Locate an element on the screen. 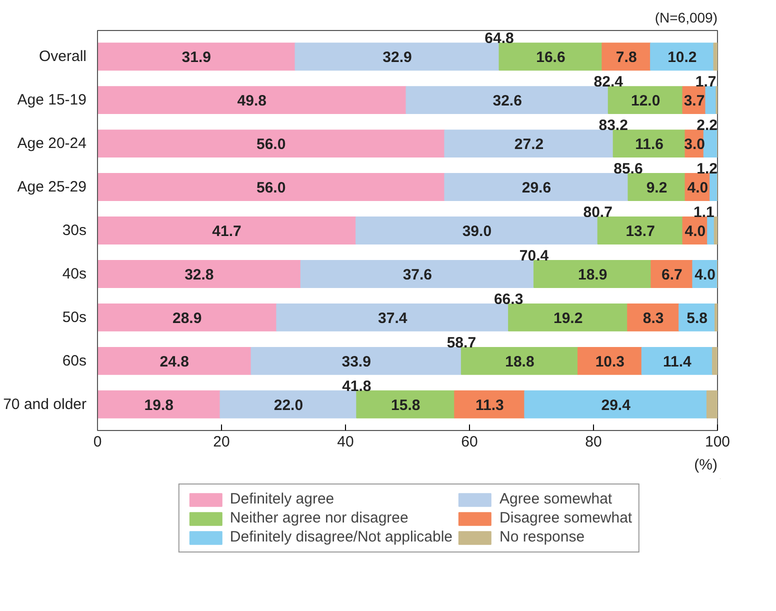 Image resolution: width=776 pixels, height=611 pixels. data-label: 32.9 is located at coordinates (397, 57).